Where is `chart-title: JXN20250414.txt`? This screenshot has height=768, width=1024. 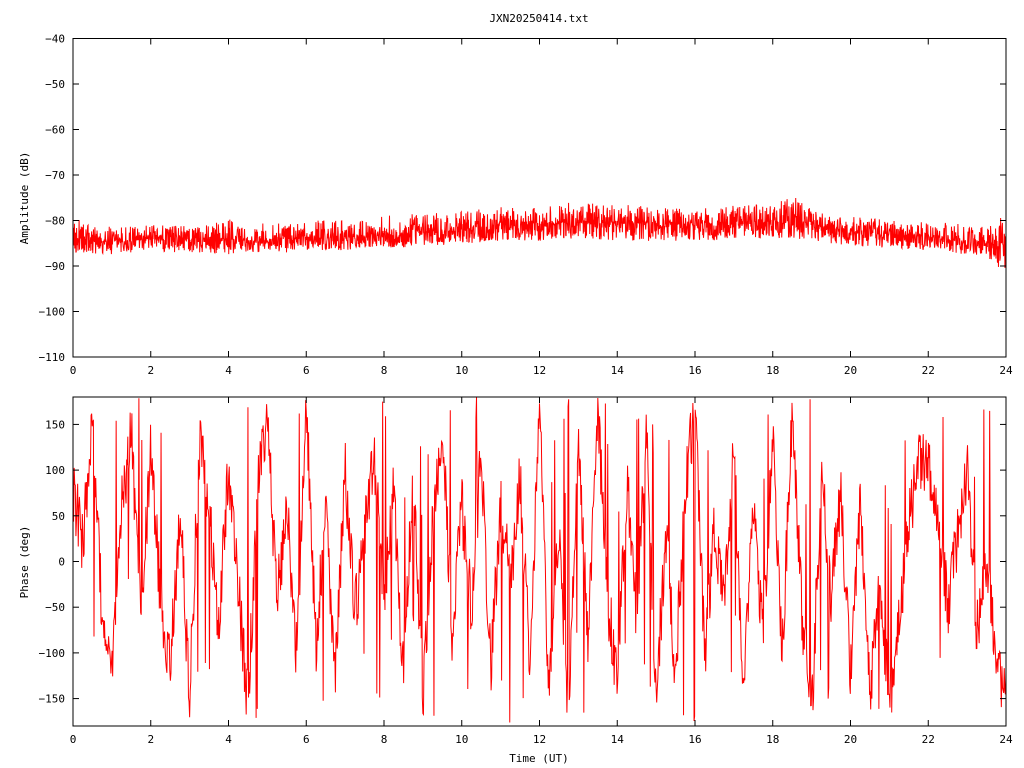 chart-title: JXN20250414.txt is located at coordinates (538, 18).